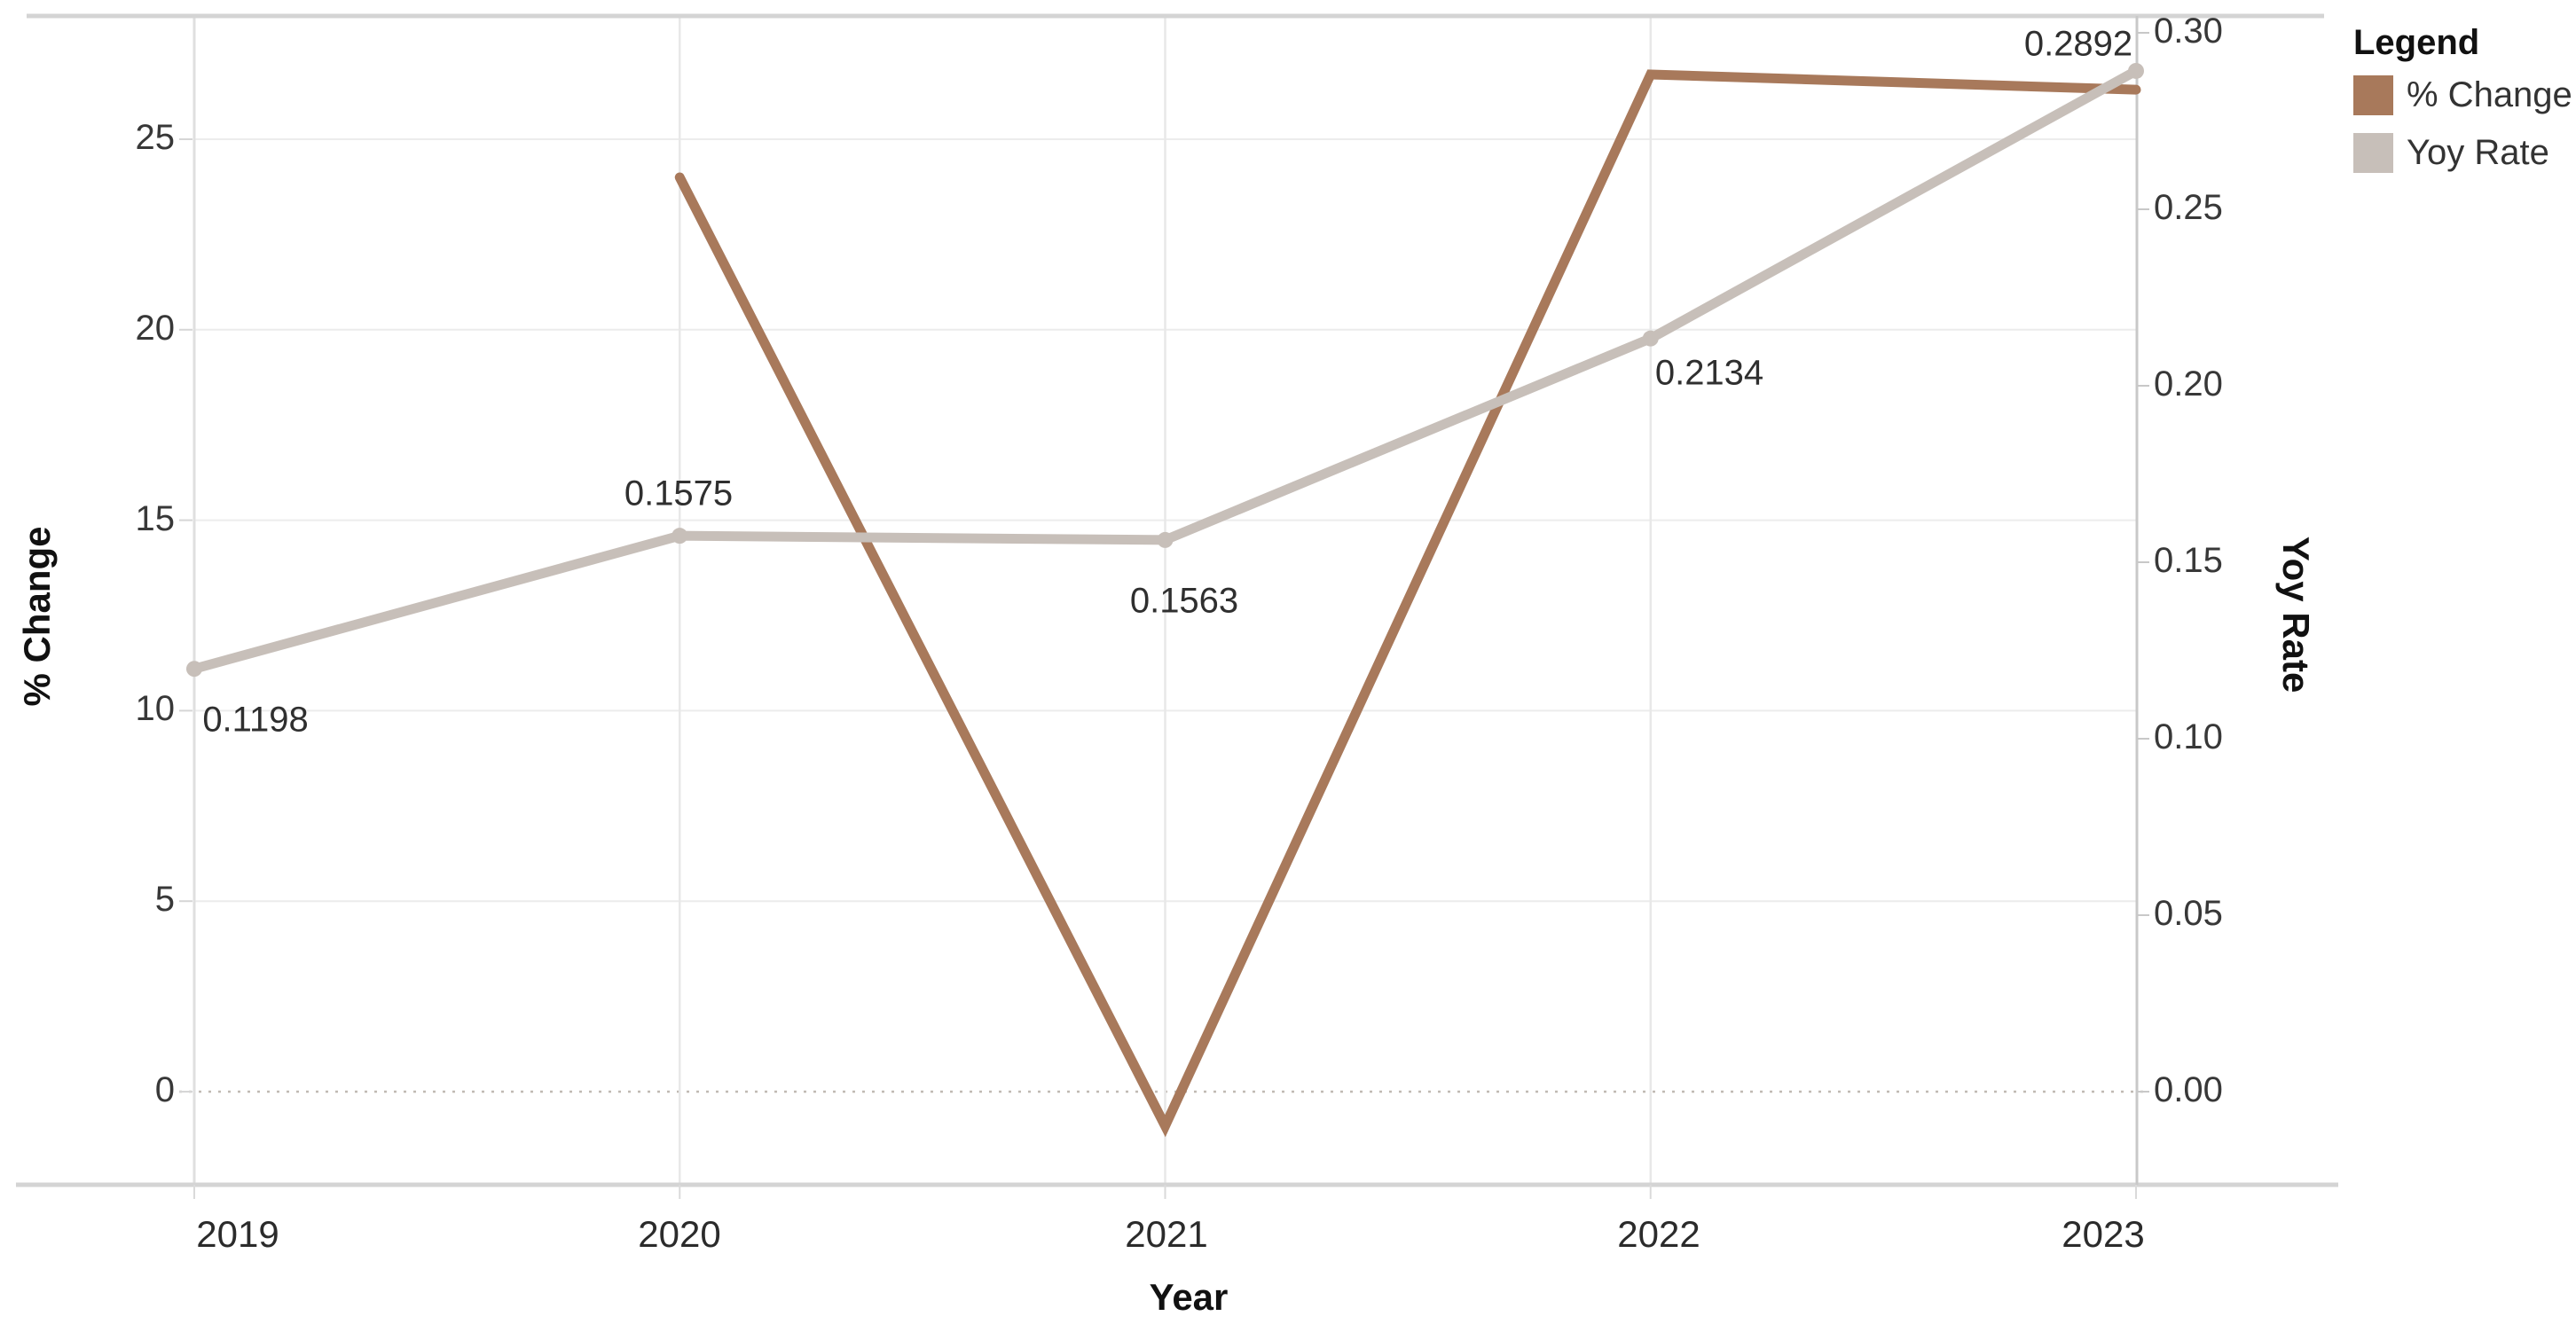 The width and height of the screenshot is (2576, 1324). I want to click on legend-swatch-pct-change, so click(2373, 95).